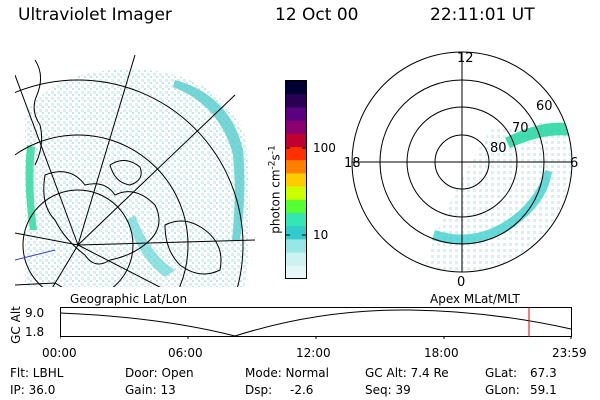 The height and width of the screenshot is (400, 600). What do you see at coordinates (520, 128) in the screenshot?
I see `lat-label-70: 70` at bounding box center [520, 128].